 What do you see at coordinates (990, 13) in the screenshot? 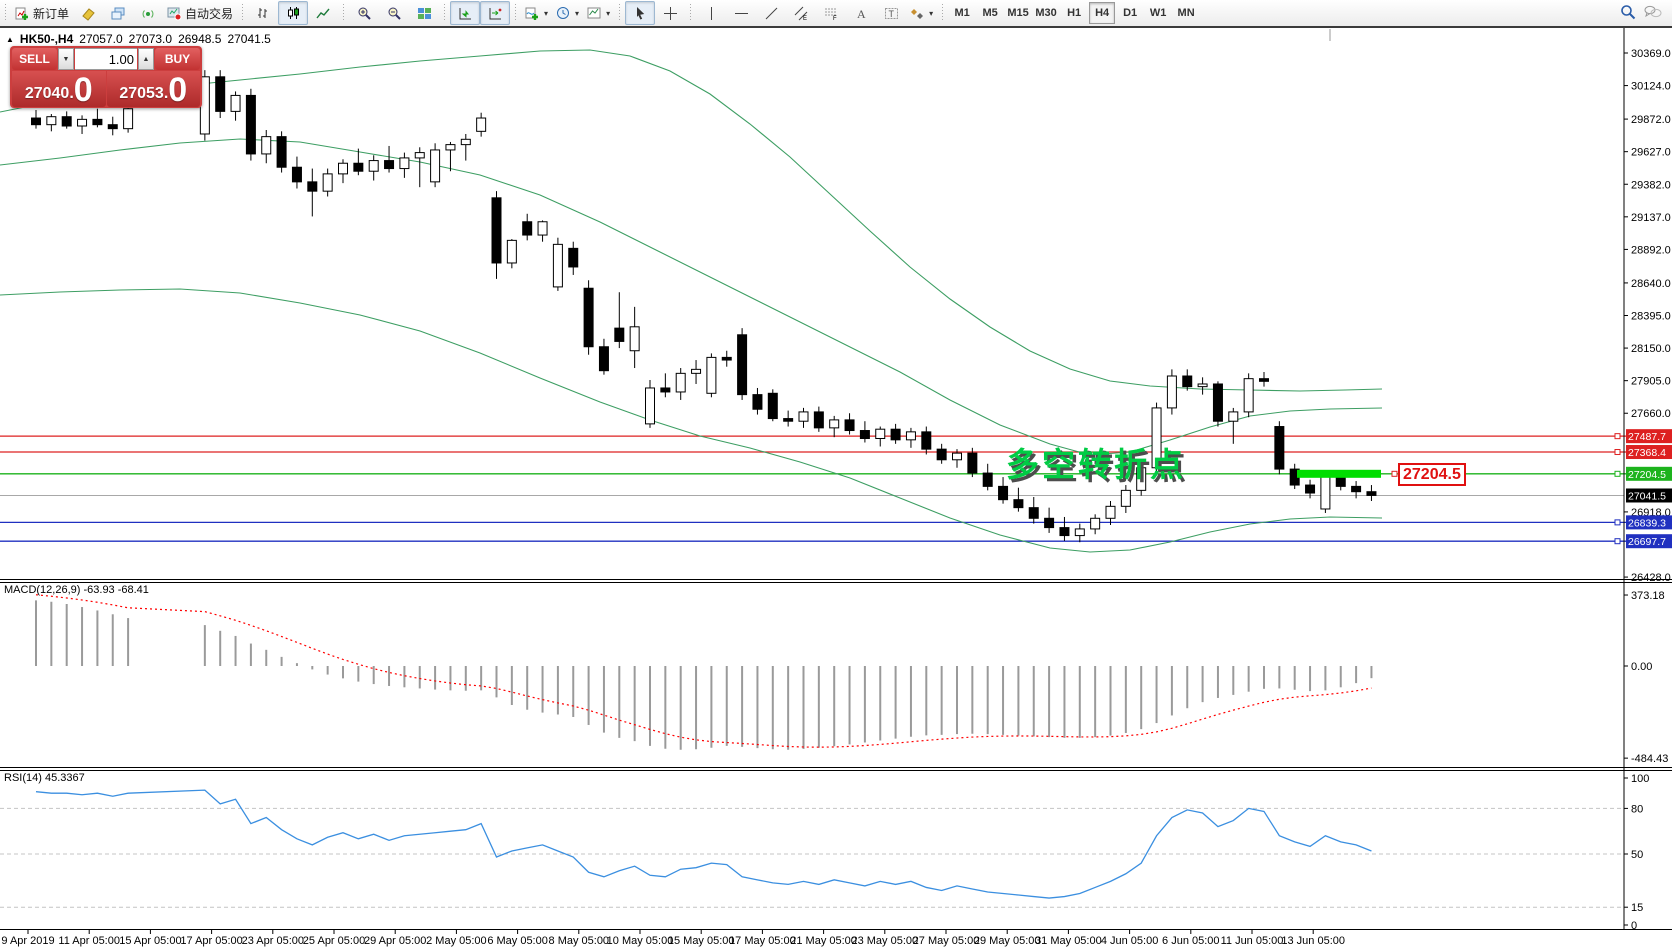
I see `tab-timeframe-m5: M5` at bounding box center [990, 13].